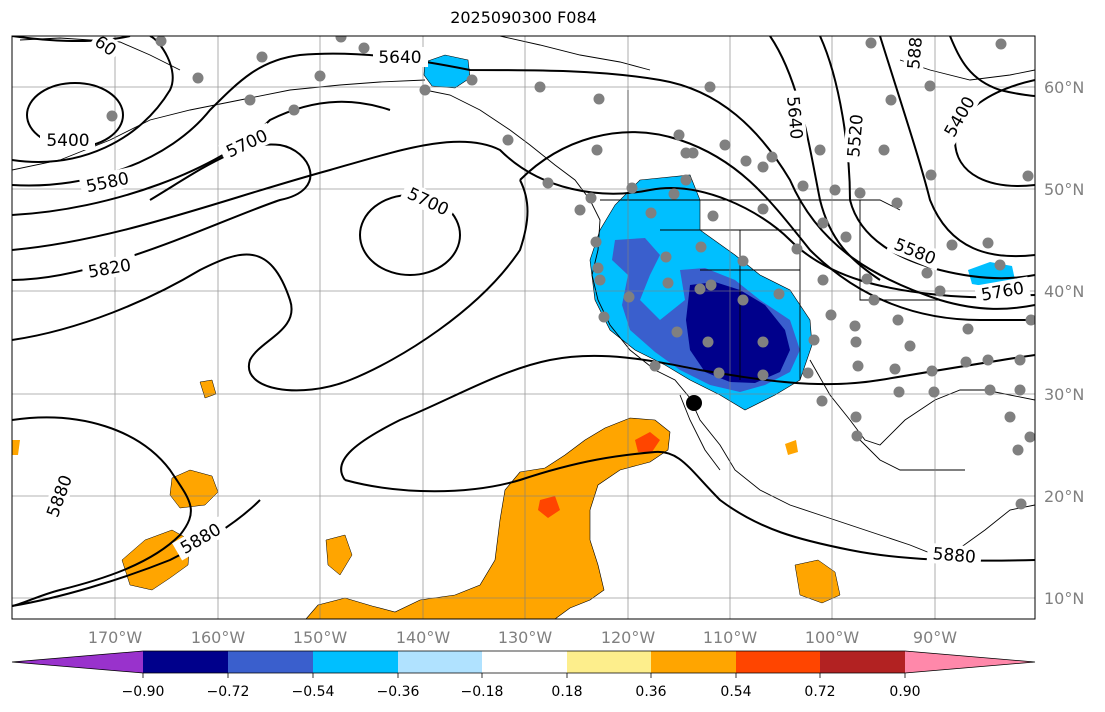 The image size is (1105, 712). What do you see at coordinates (856, 135) in the screenshot?
I see `contour-label: 5520` at bounding box center [856, 135].